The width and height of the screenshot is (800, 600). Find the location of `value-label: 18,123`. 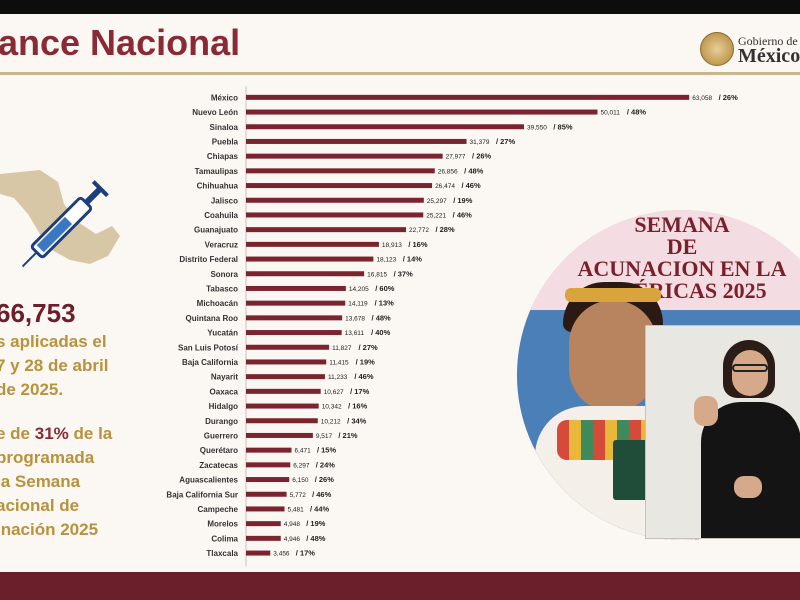

value-label: 18,123 is located at coordinates (386, 260).